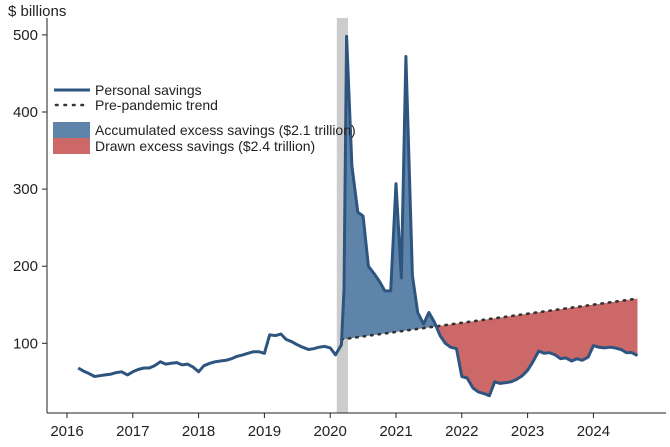  I want to click on legend-label-savings: Personal savings, so click(148, 90).